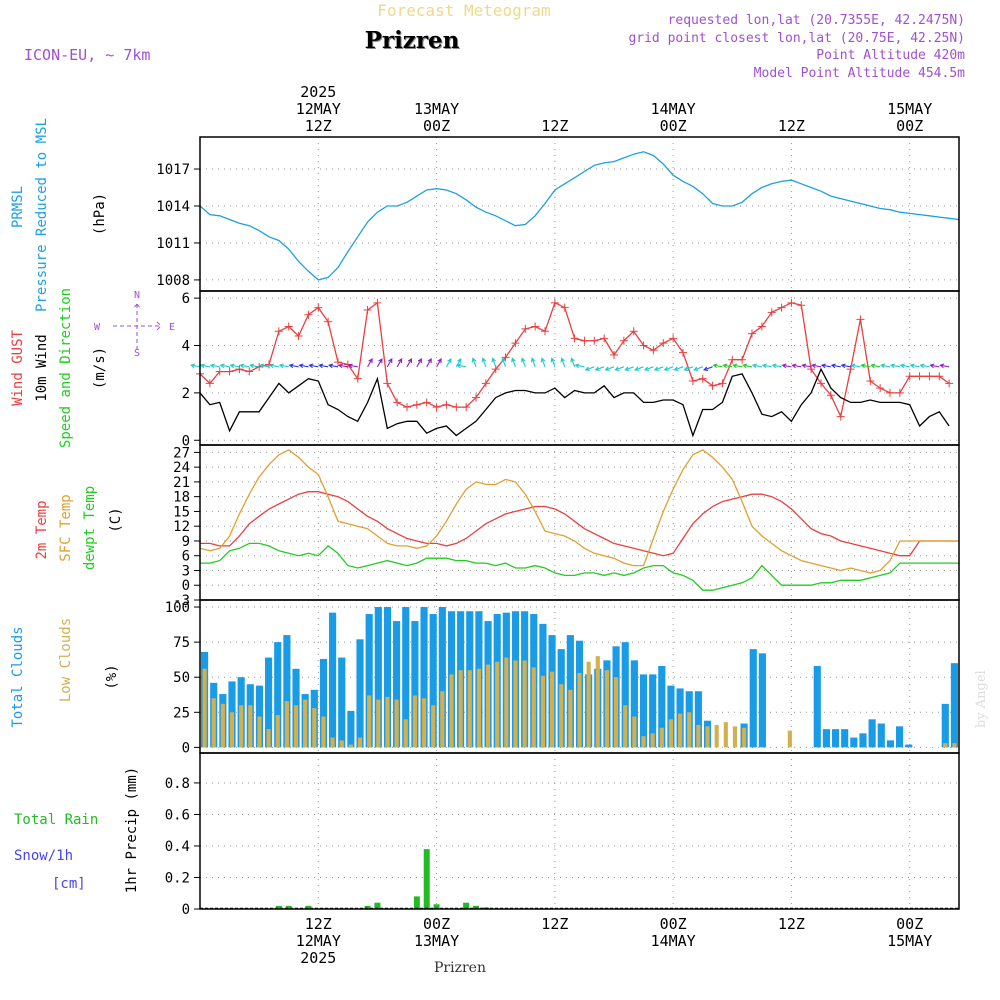  Describe the element at coordinates (186, 346) in the screenshot. I see `ytick-label: 4` at that location.